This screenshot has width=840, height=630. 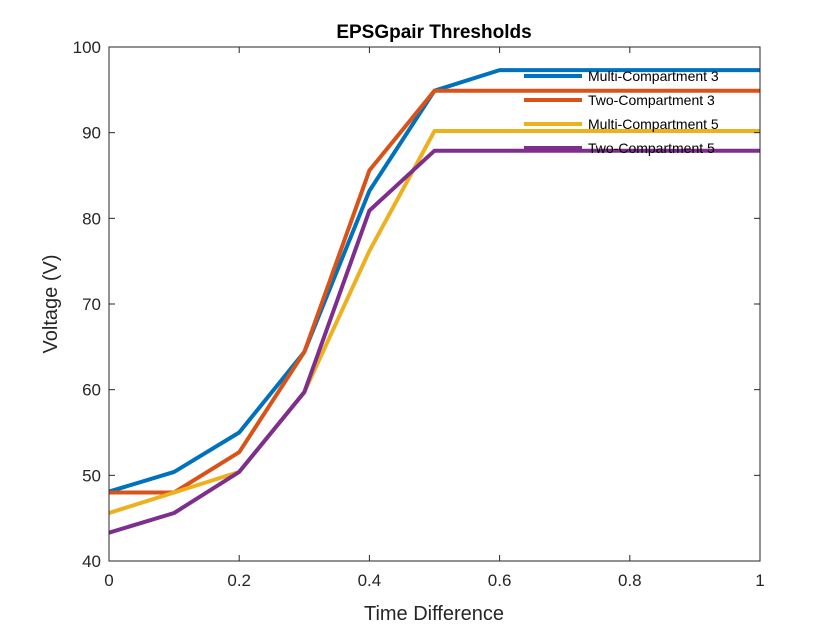 I want to click on y-tick-label: 50, so click(x=91, y=475).